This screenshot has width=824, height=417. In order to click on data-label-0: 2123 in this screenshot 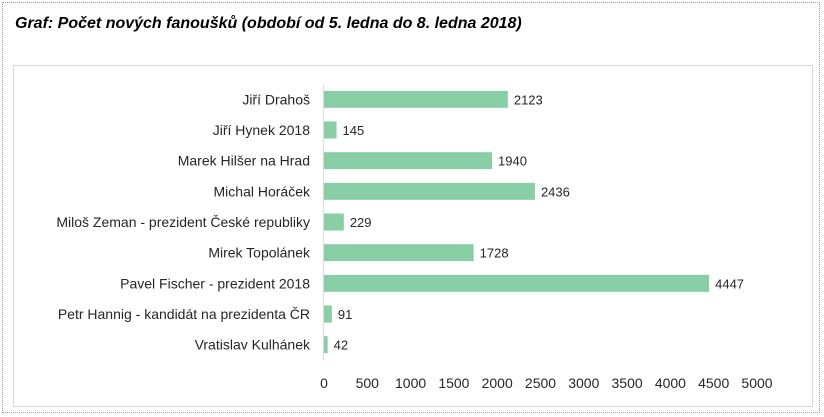, I will do `click(528, 99)`.